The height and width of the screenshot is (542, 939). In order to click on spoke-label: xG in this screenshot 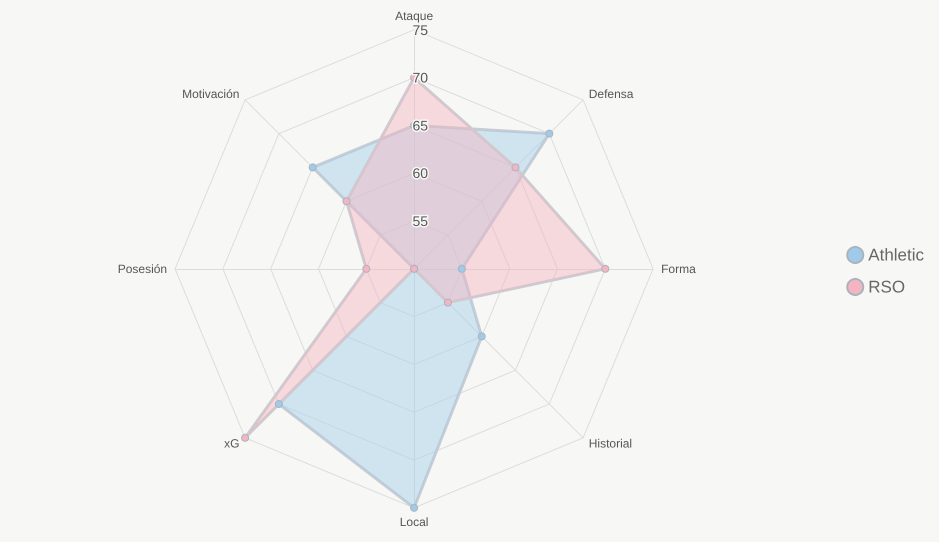, I will do `click(232, 443)`.